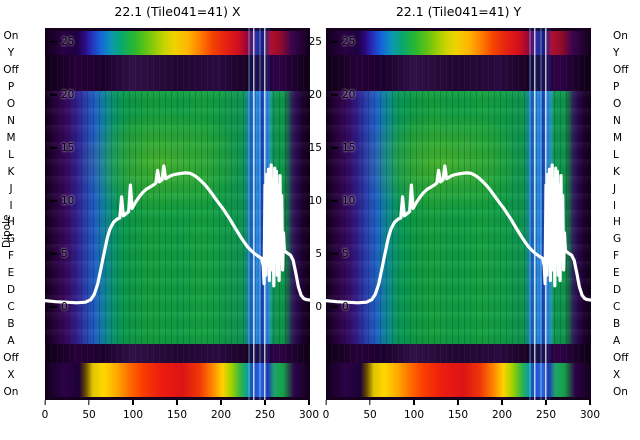 The height and width of the screenshot is (440, 640). What do you see at coordinates (265, 410) in the screenshot?
I see `x-tick: 250` at bounding box center [265, 410].